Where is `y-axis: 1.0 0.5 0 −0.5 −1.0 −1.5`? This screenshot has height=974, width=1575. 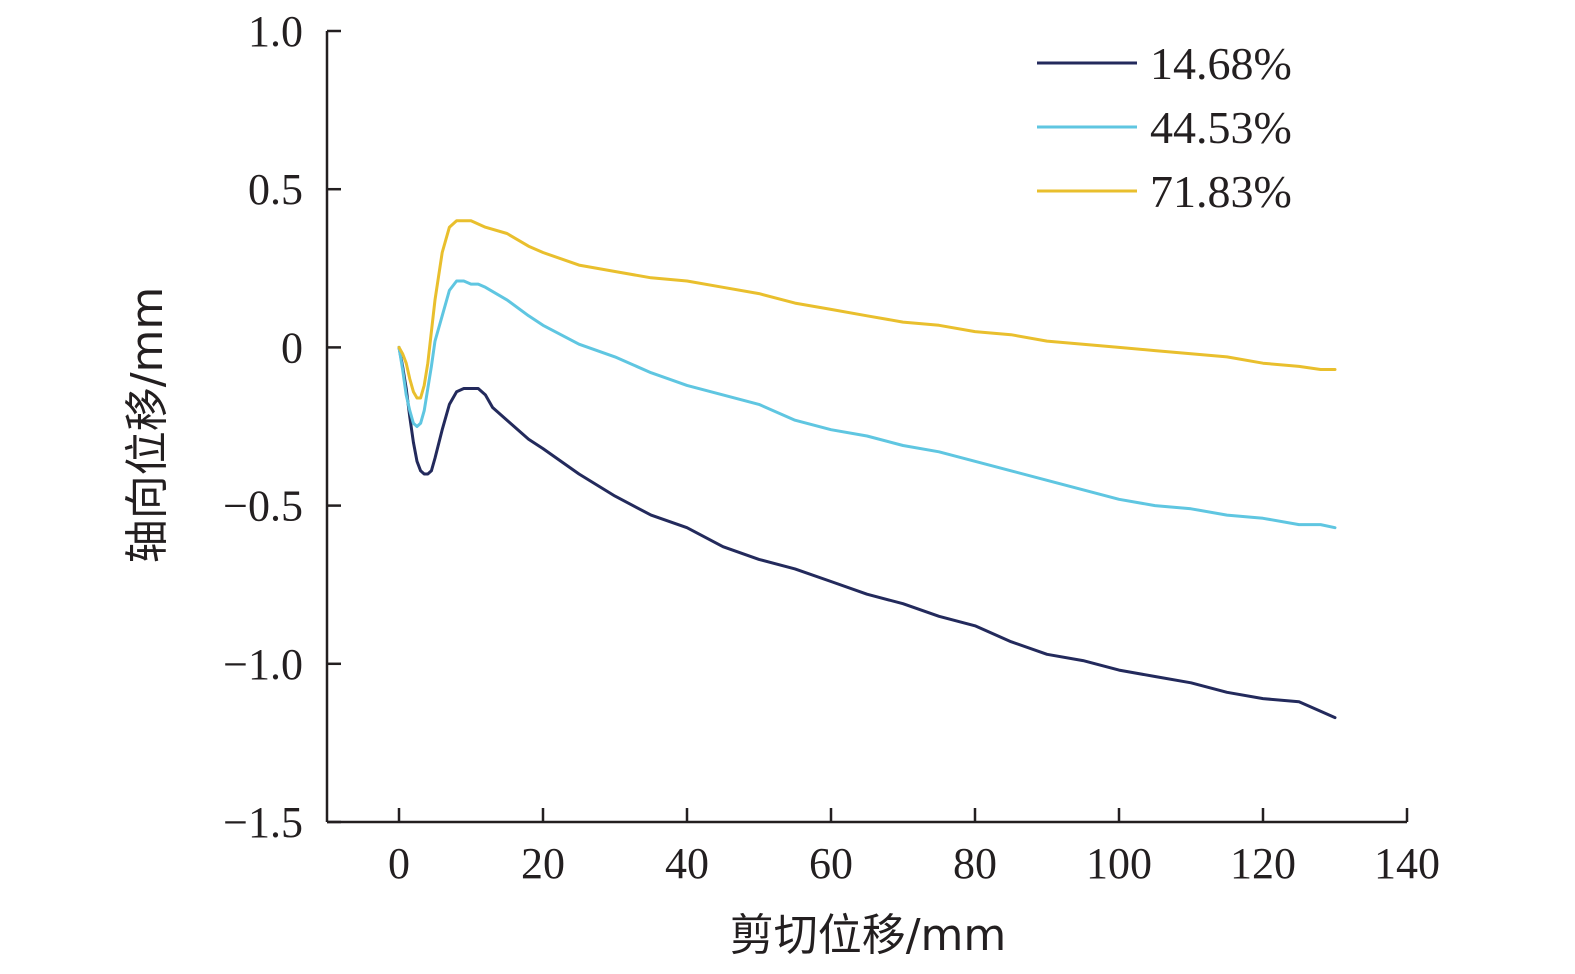
y-axis: 1.0 0.5 0 −0.5 −1.0 −1.5 is located at coordinates (282, 427).